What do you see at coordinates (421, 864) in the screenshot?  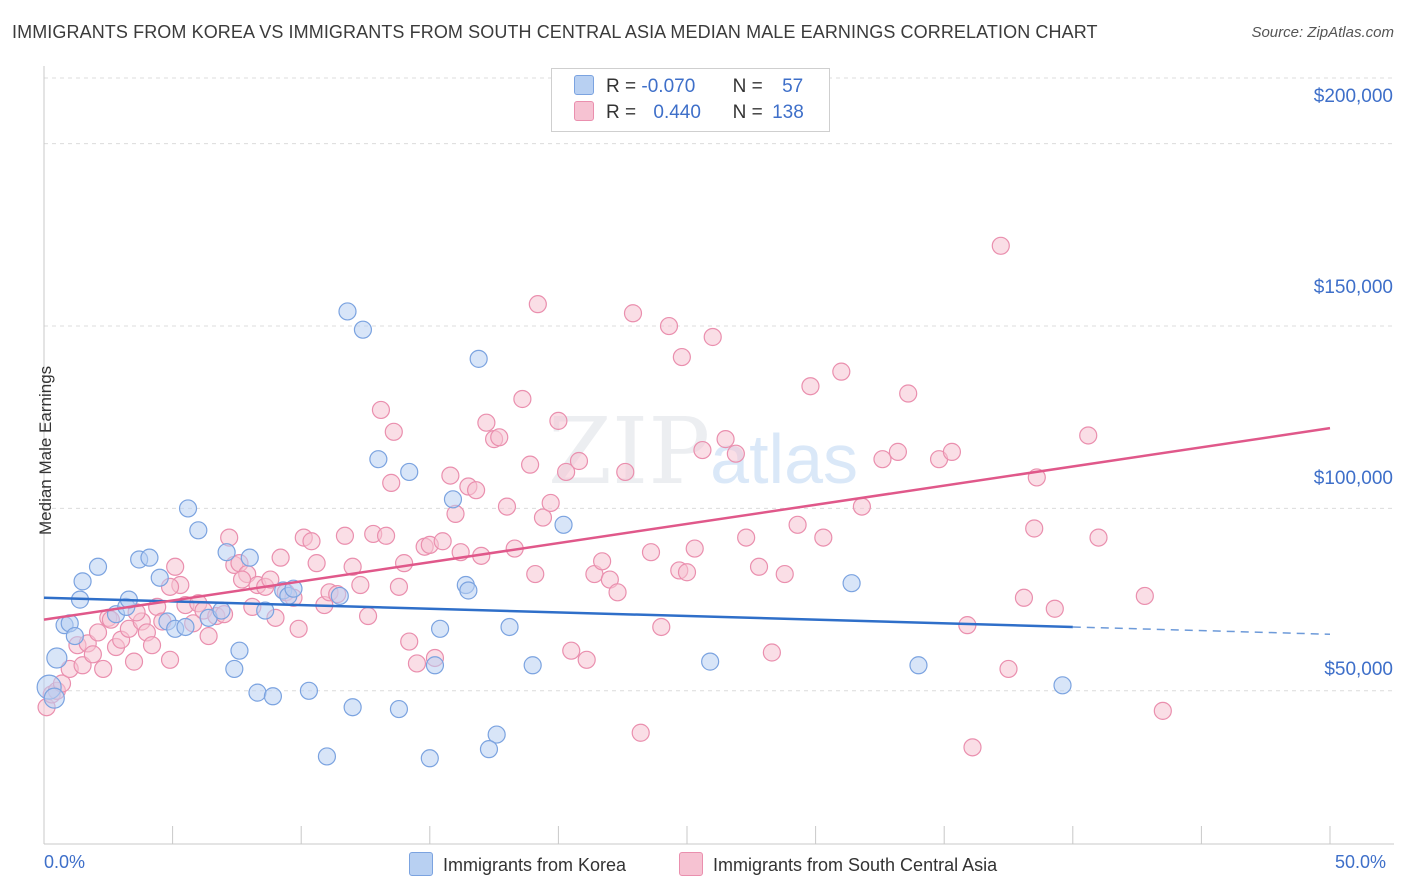 I see `korea-legend-swatch` at bounding box center [421, 864].